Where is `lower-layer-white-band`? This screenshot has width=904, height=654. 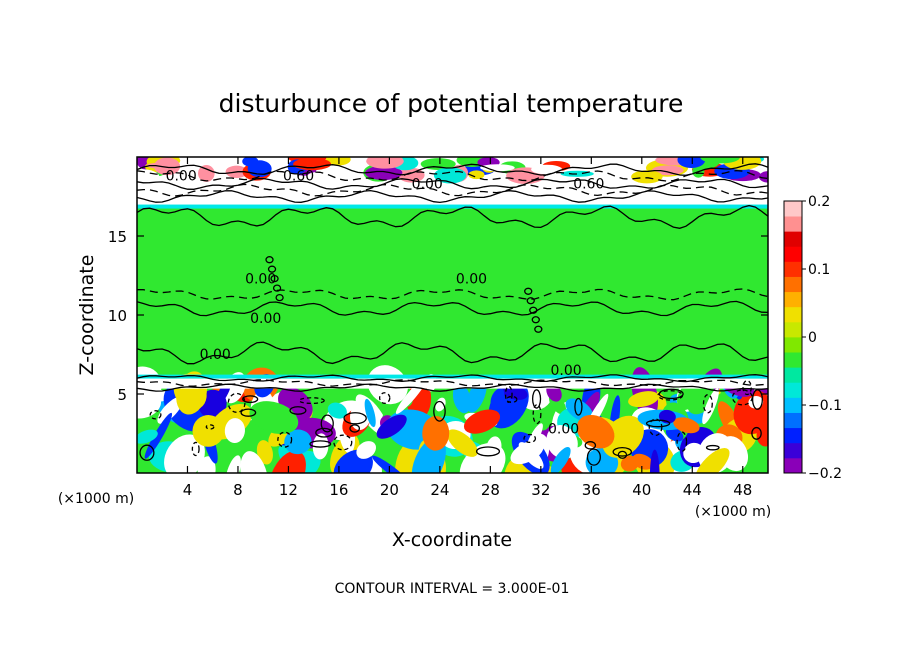 lower-layer-white-band is located at coordinates (452, 383).